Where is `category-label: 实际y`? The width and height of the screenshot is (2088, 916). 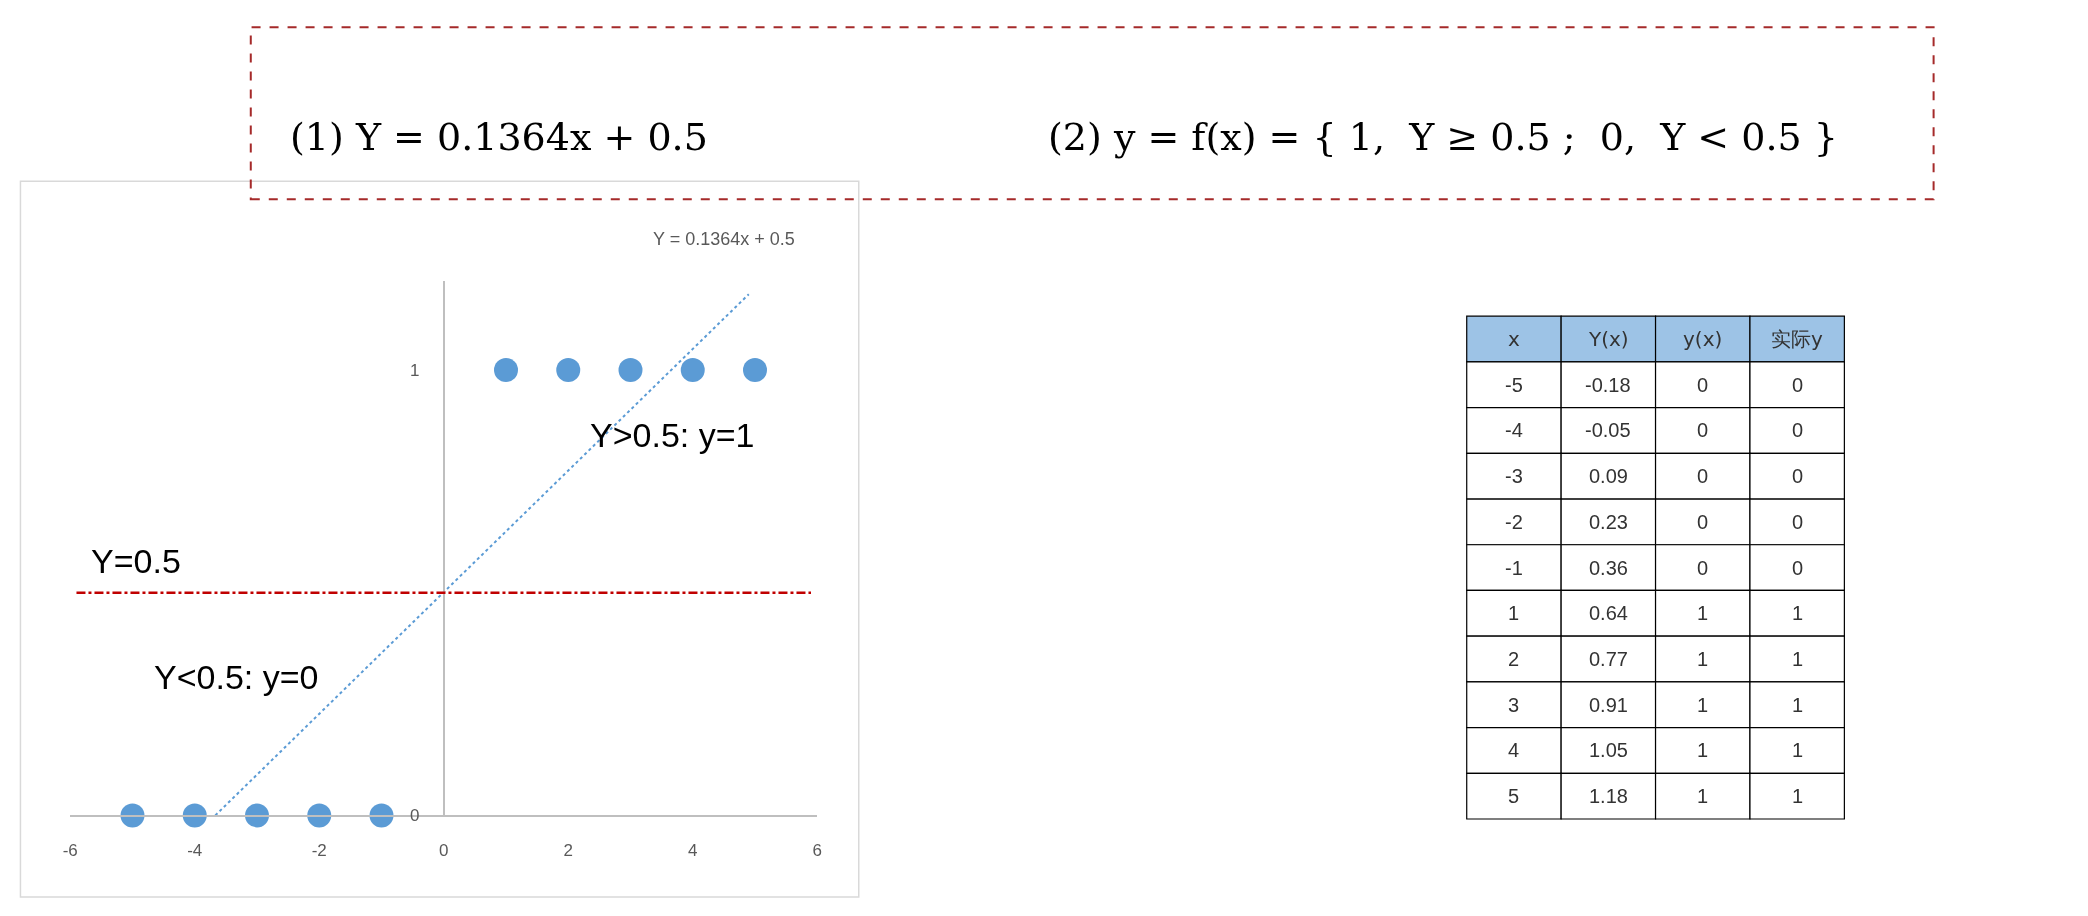 category-label: 实际y is located at coordinates (1797, 339).